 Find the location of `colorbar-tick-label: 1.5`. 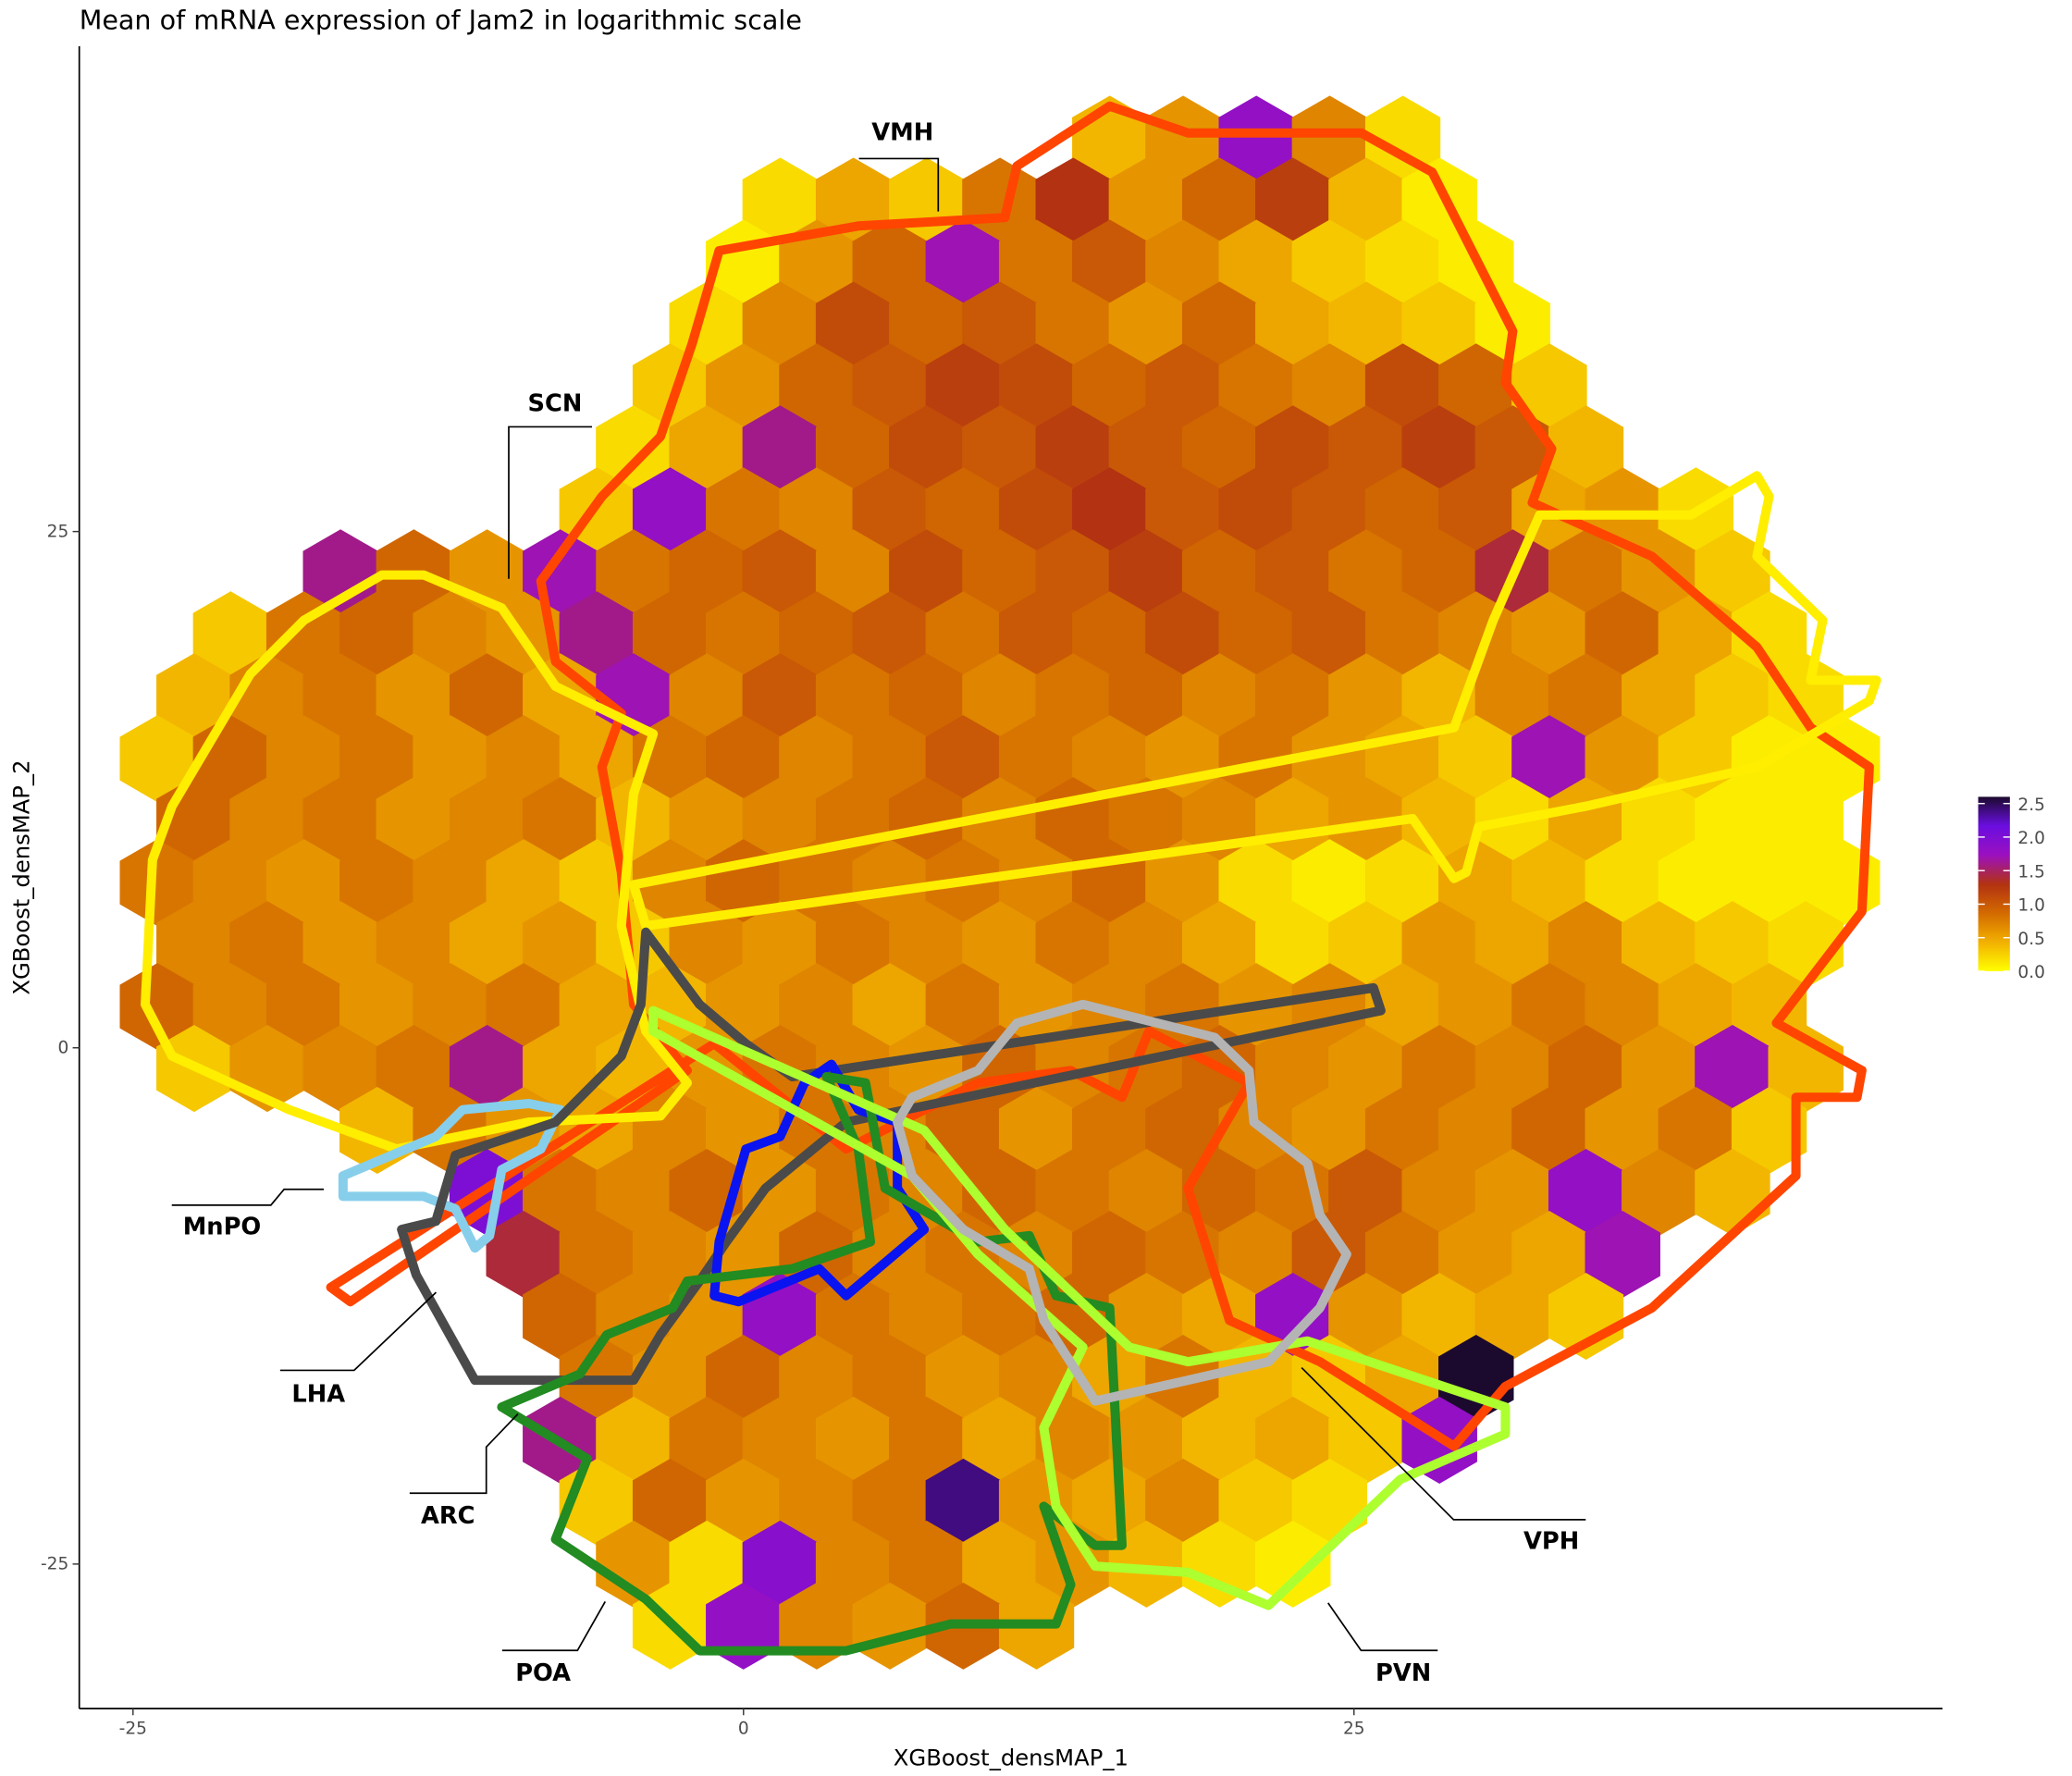

colorbar-tick-label: 1.5 is located at coordinates (2031, 872).